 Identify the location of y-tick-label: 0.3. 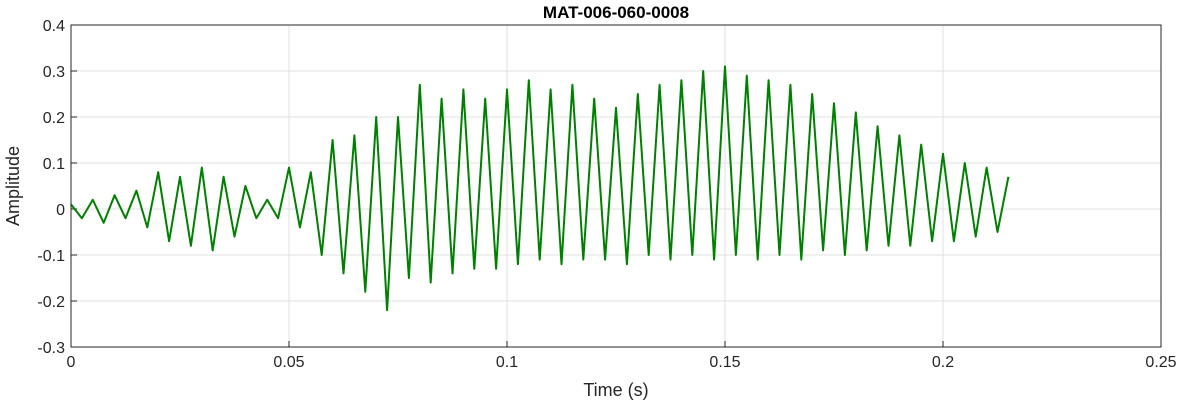
(54, 72).